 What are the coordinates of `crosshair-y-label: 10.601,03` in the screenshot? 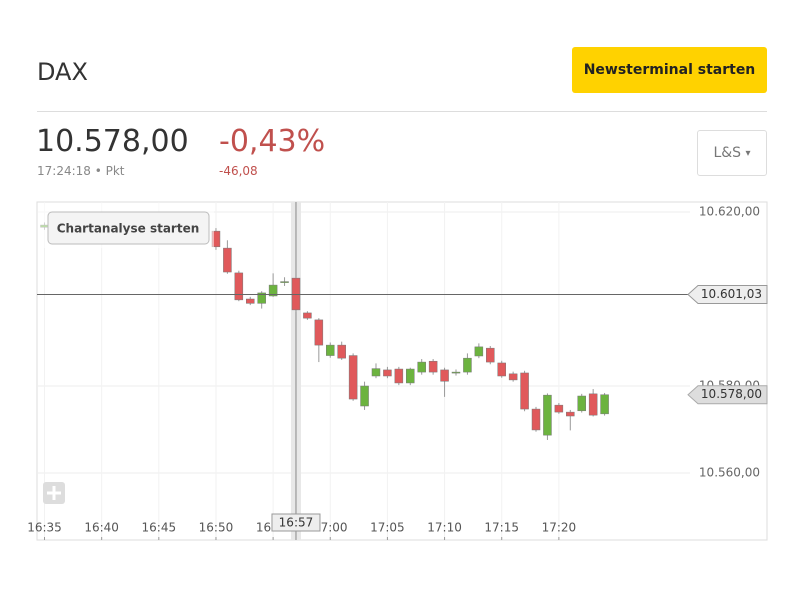 It's located at (731, 294).